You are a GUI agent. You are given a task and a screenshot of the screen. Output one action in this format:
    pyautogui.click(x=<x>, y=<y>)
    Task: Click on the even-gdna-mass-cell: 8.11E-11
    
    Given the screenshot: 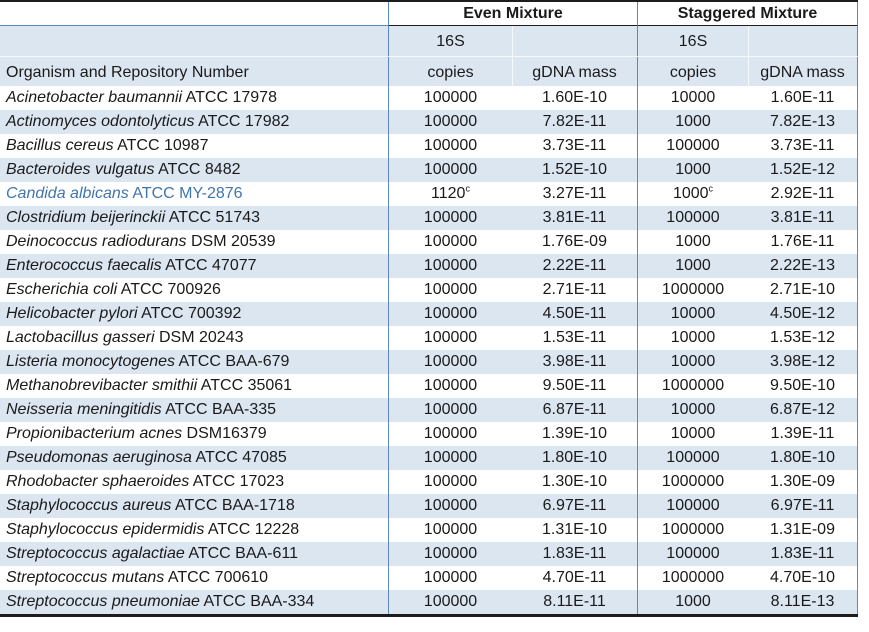 What is the action you would take?
    pyautogui.click(x=574, y=601)
    